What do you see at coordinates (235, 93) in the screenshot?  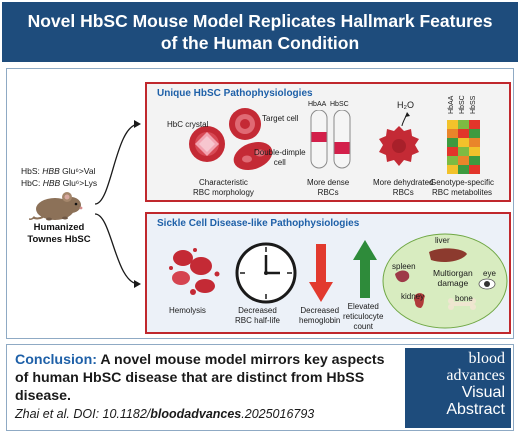 I see `panel1-title: Unique HbSC Pathophysiologies` at bounding box center [235, 93].